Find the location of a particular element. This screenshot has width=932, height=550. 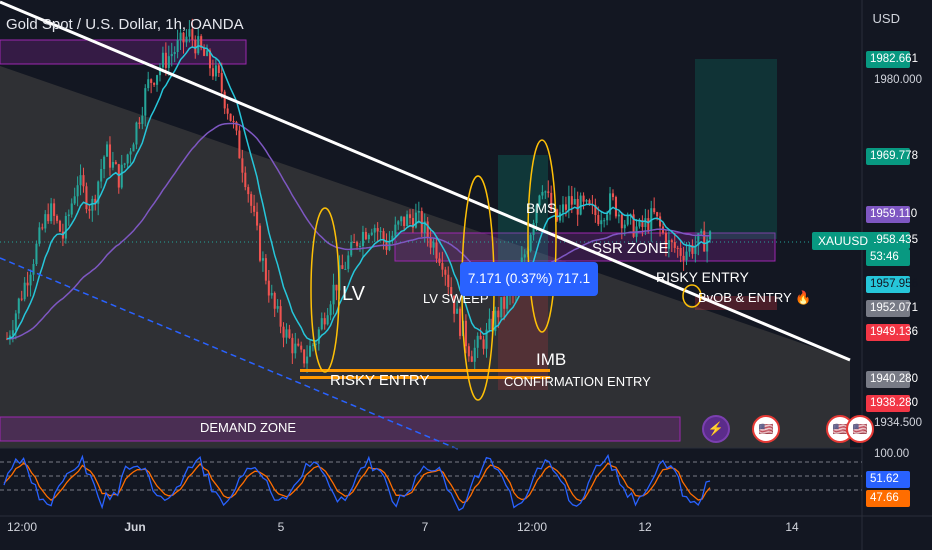

lv-label: LV is located at coordinates (353, 294).